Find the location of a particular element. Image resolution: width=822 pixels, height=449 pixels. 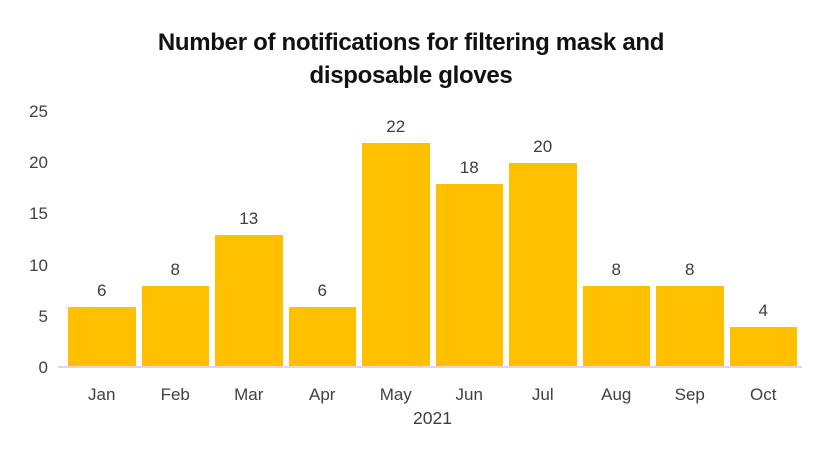

bar-aug is located at coordinates (616, 327).